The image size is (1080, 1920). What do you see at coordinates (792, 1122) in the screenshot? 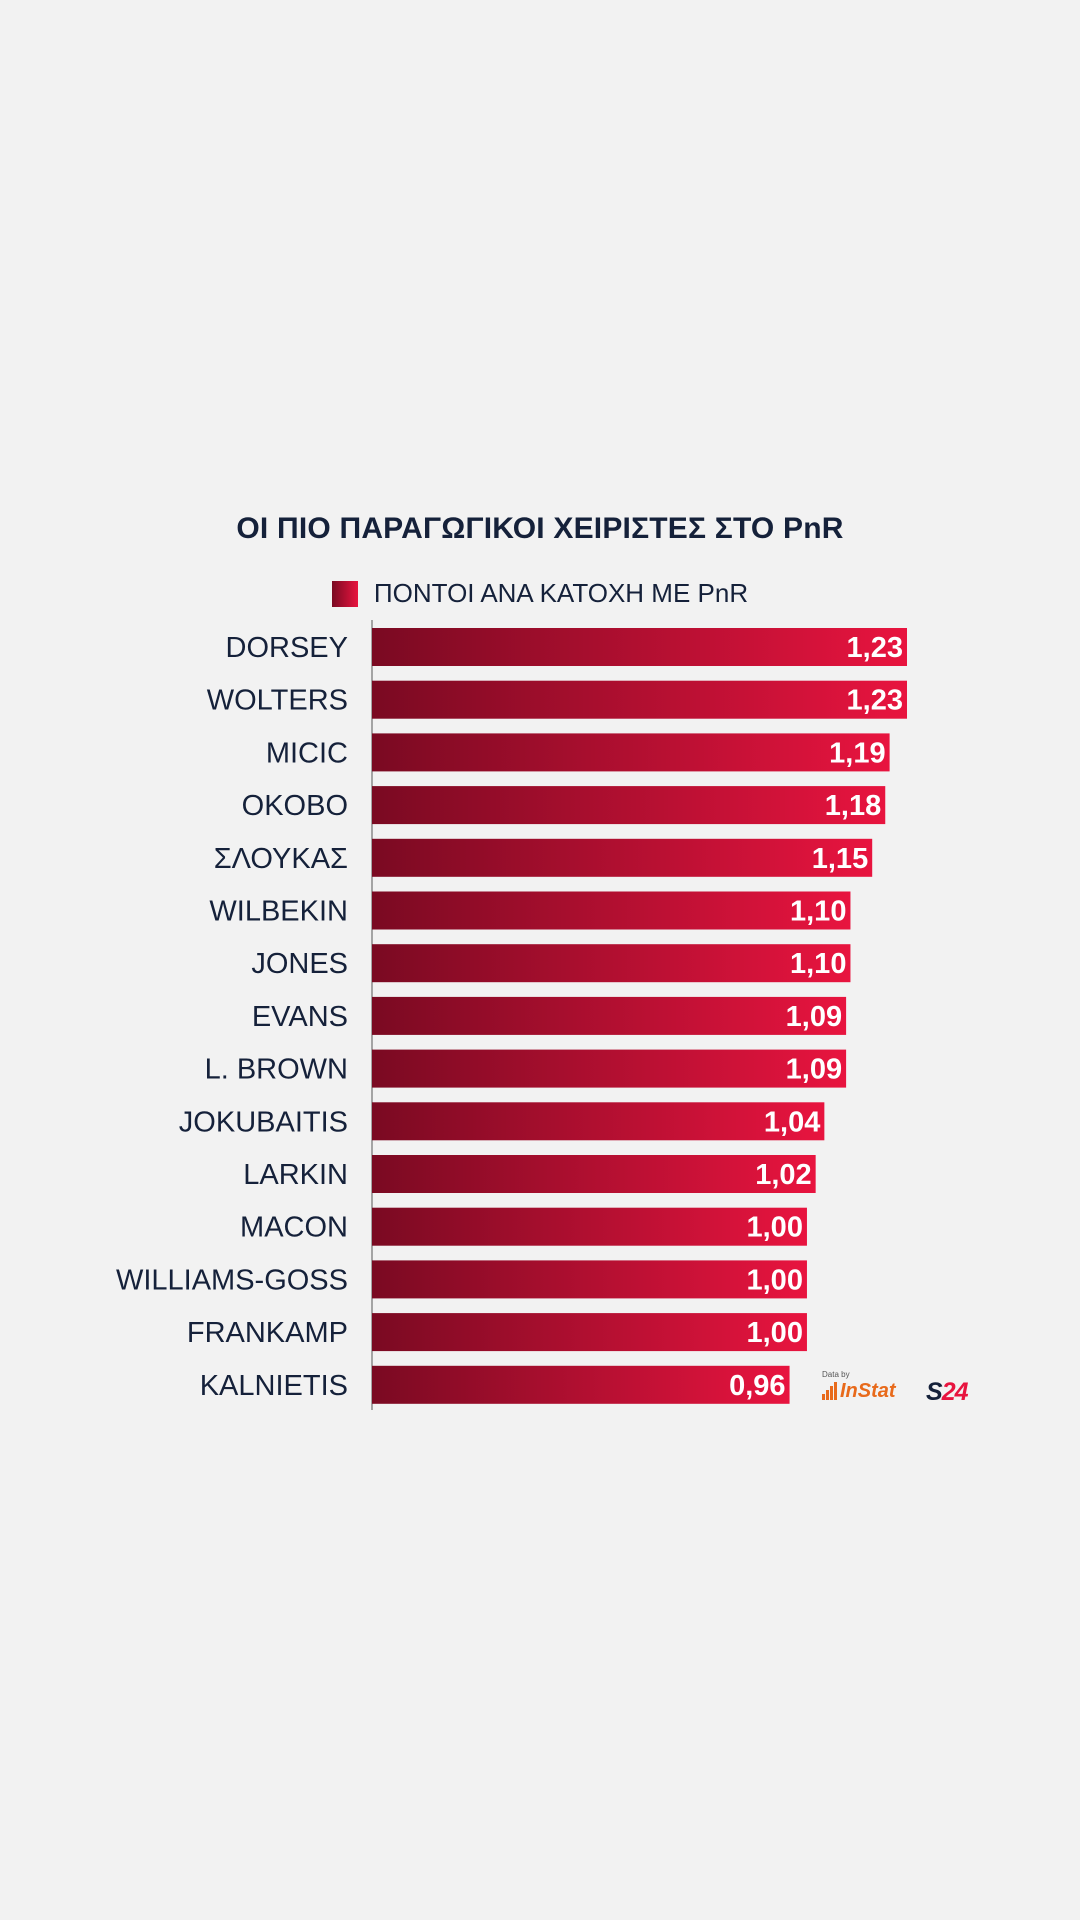
I see `value-label: 1,04` at bounding box center [792, 1122].